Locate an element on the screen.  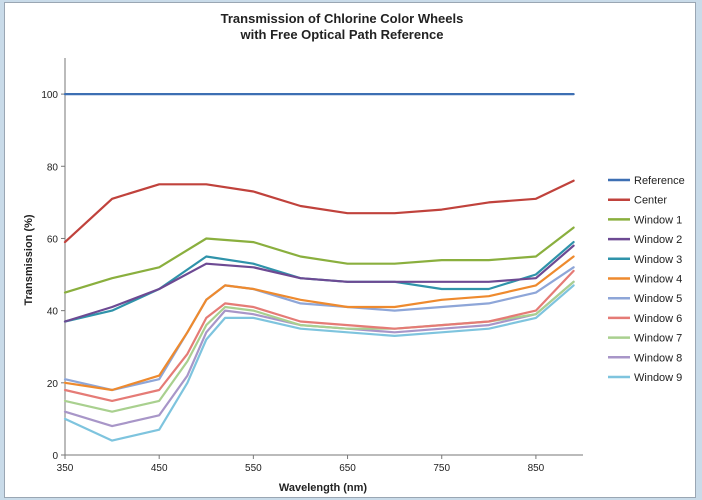
x-tick-label: 650 is located at coordinates (347, 468).